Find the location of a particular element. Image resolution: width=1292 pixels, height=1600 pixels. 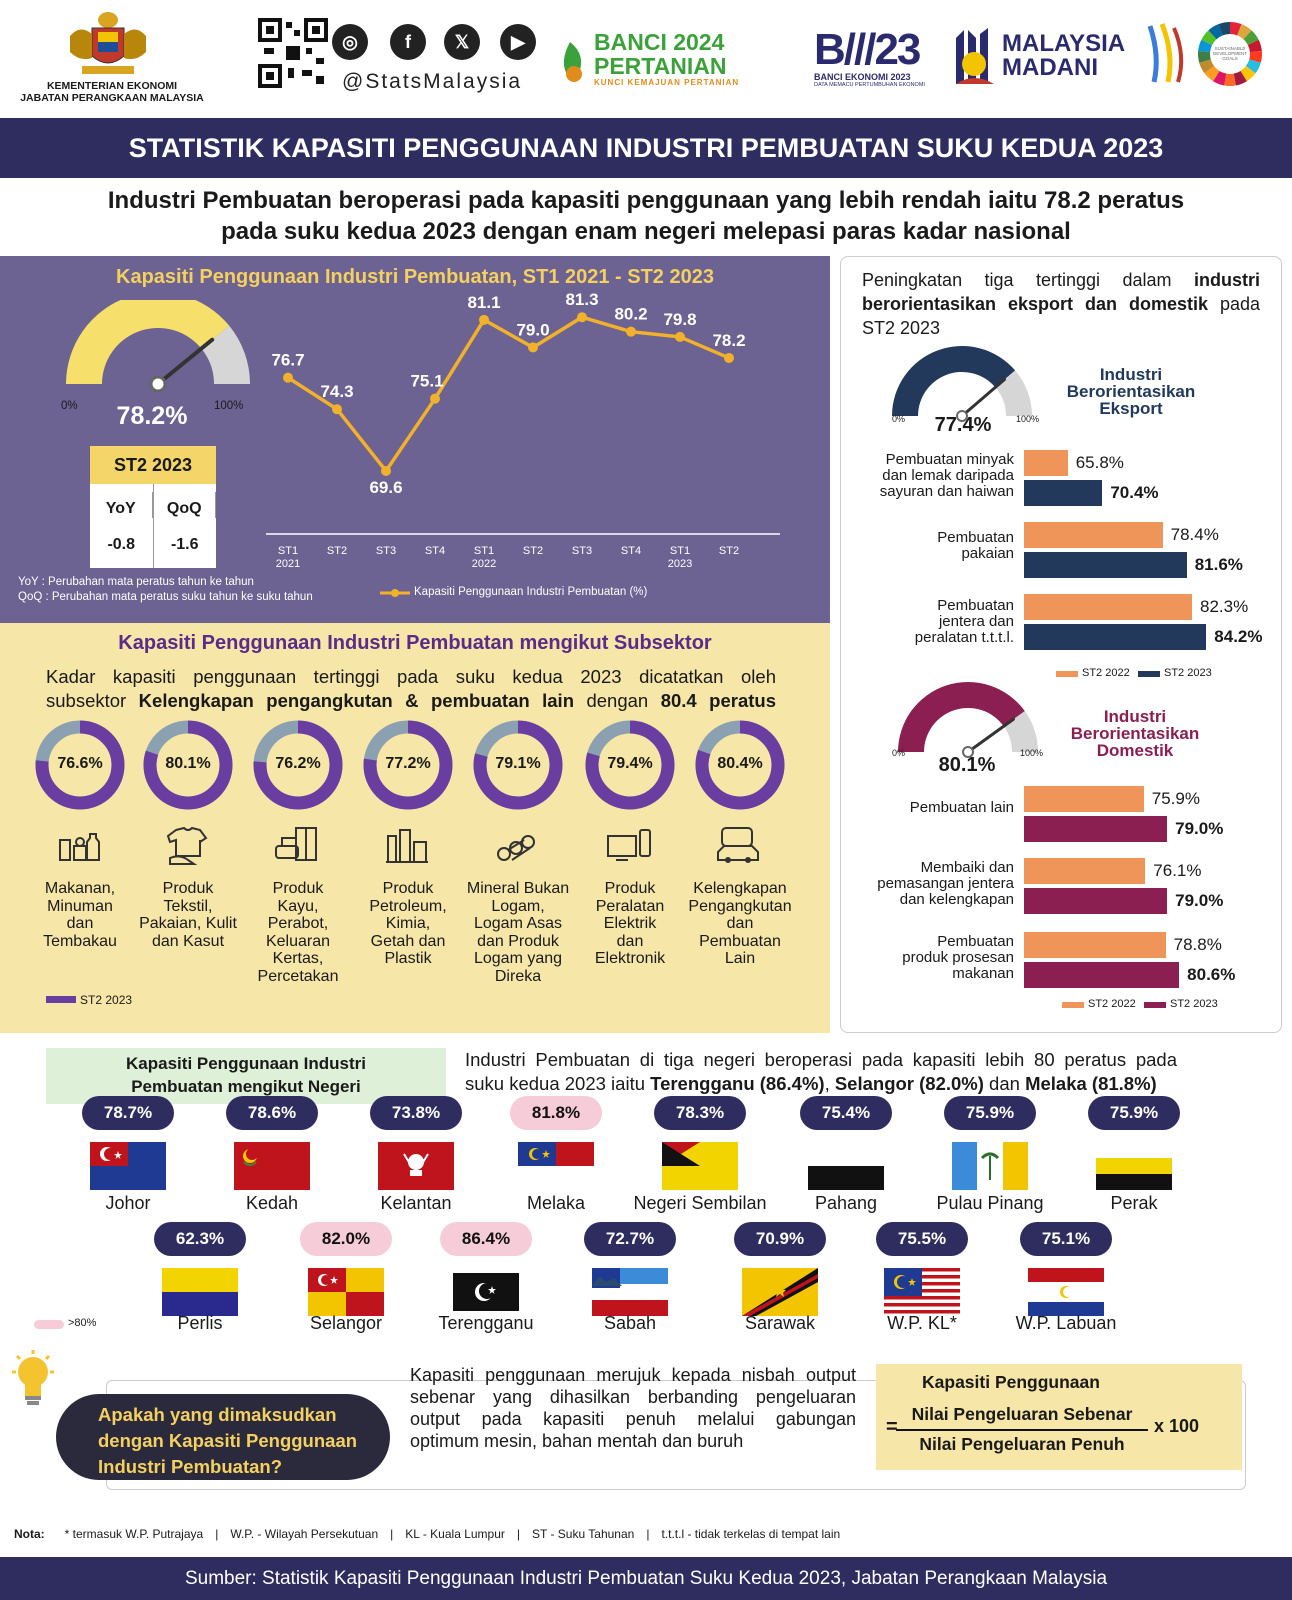

madani-emblem-icon is located at coordinates (975, 56).